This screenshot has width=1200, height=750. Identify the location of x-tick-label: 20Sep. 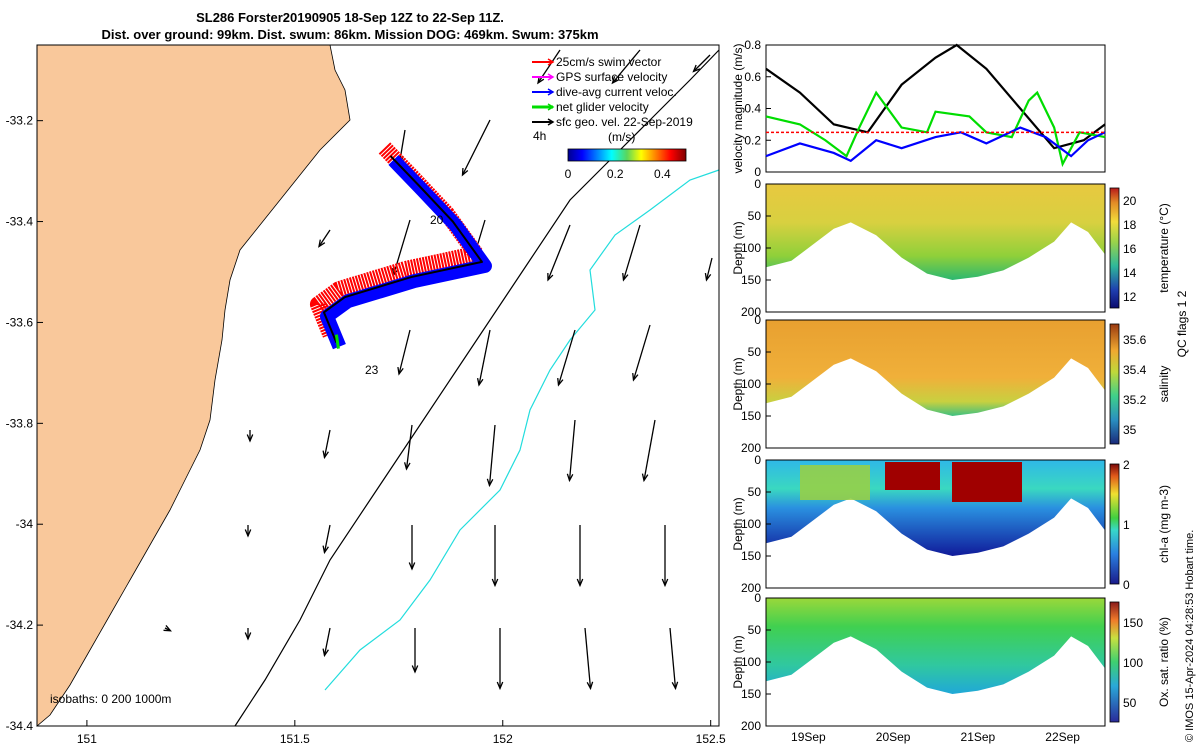
(893, 737).